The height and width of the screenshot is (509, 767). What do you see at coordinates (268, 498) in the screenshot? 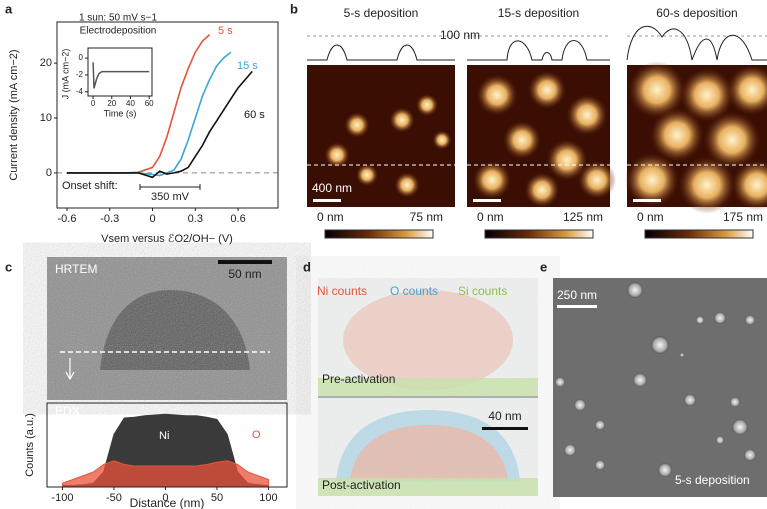
I see `x-tick-label: 100` at bounding box center [268, 498].